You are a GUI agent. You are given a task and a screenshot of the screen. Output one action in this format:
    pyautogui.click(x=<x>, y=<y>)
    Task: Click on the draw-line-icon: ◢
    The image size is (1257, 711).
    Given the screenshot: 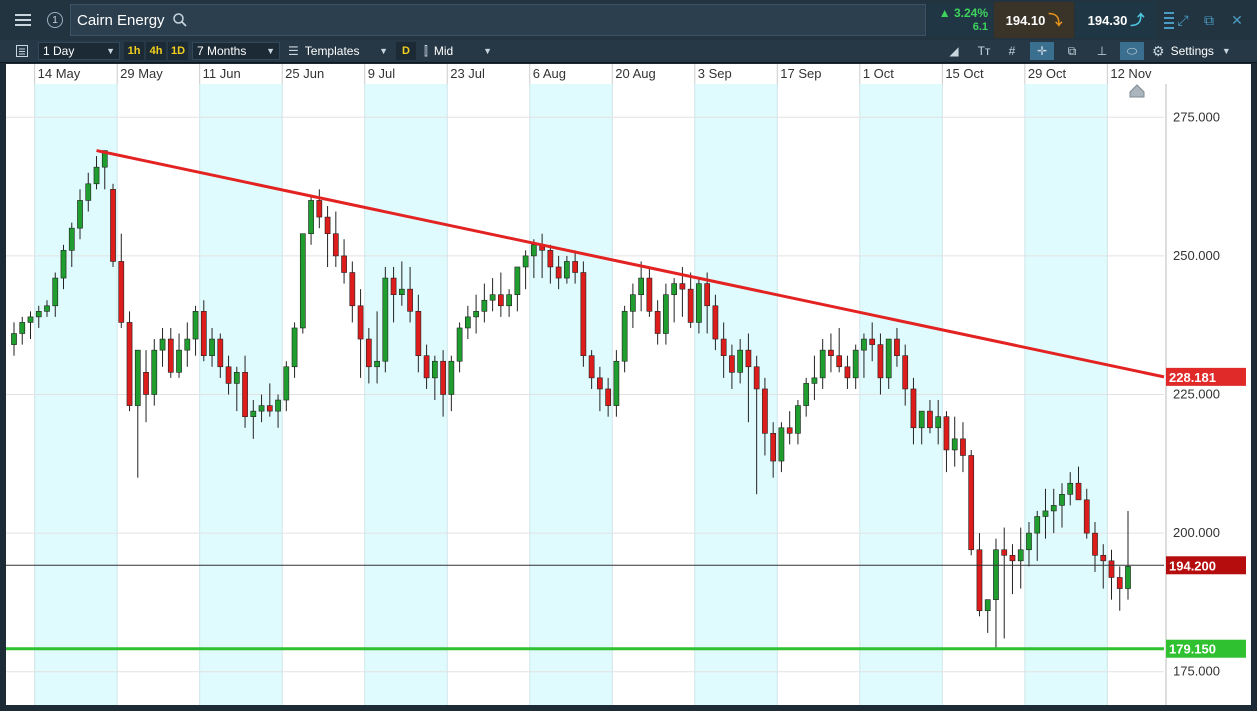 What is the action you would take?
    pyautogui.click(x=954, y=51)
    